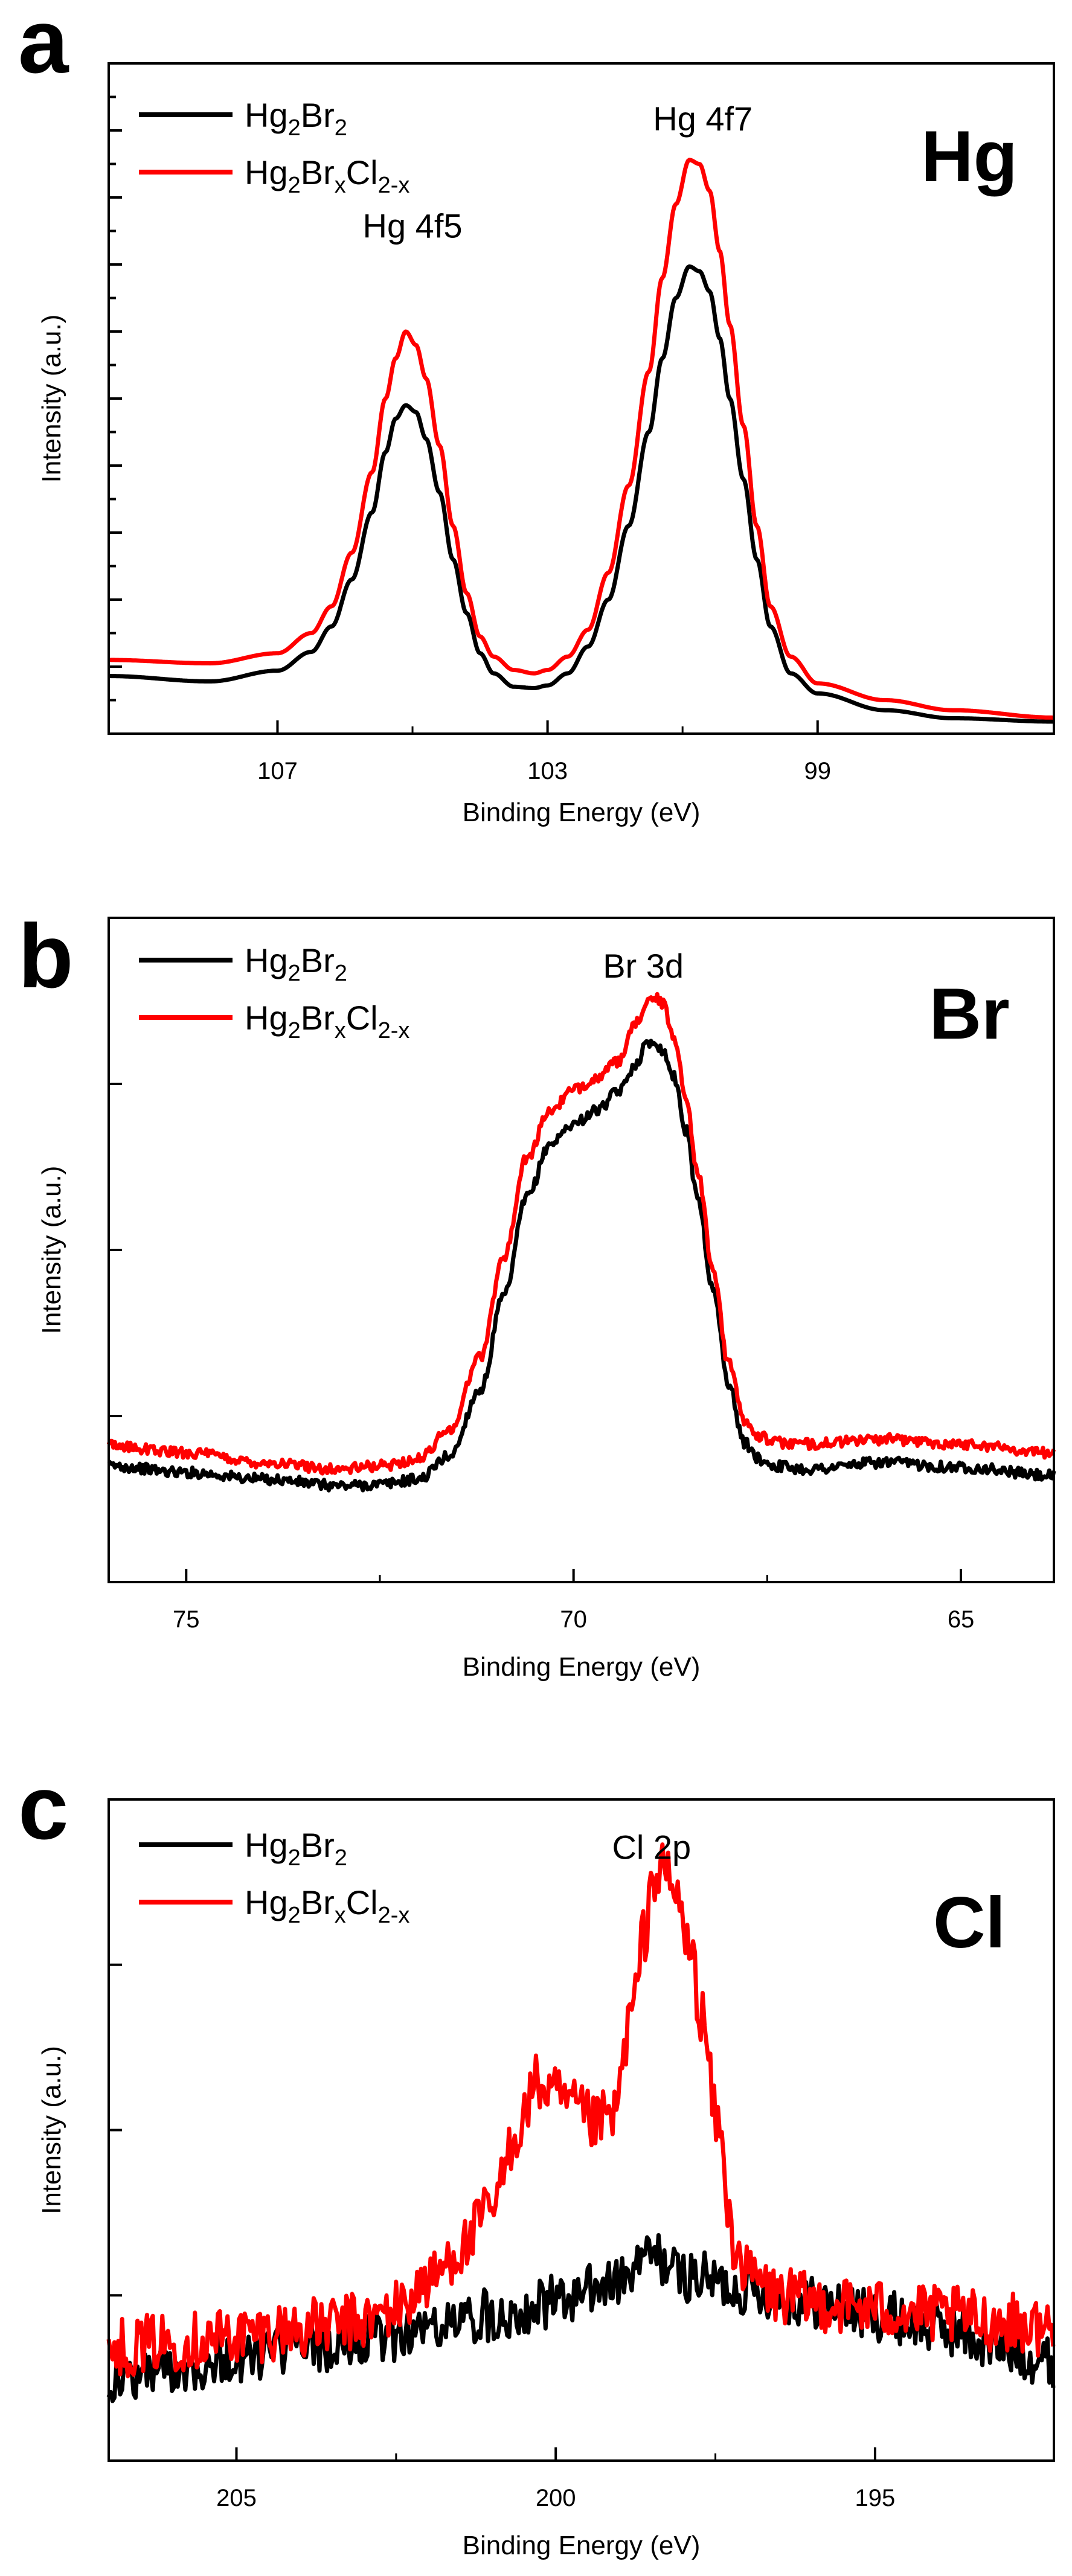 The image size is (1072, 2576). I want to click on x-tick-label: 70, so click(573, 1619).